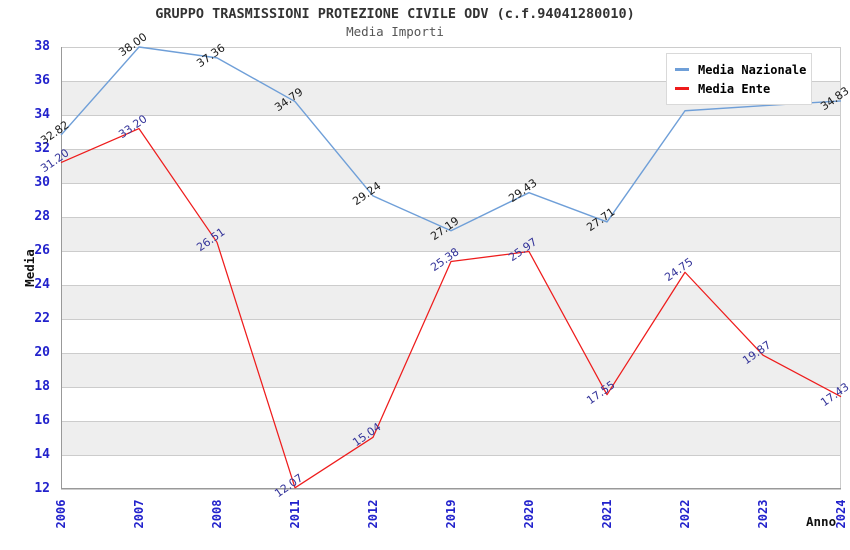 The image size is (850, 550). I want to click on x-tick-label: 2022, so click(685, 514).